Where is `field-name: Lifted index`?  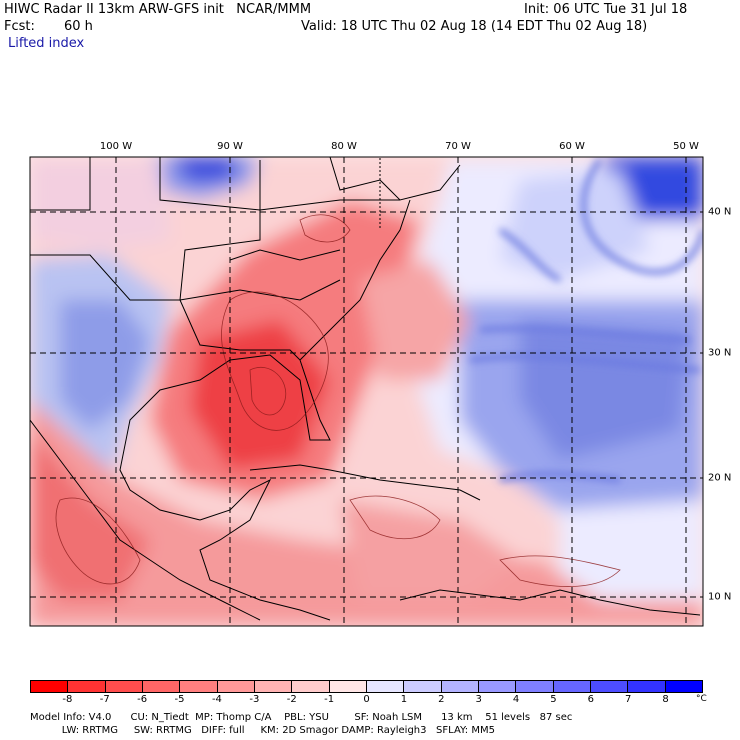
field-name: Lifted index is located at coordinates (46, 43).